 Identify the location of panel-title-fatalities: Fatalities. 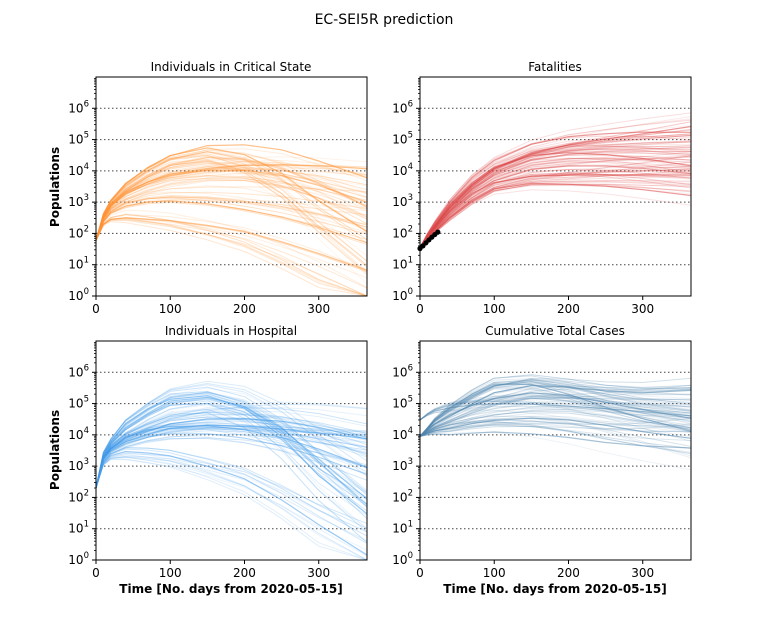
(555, 67).